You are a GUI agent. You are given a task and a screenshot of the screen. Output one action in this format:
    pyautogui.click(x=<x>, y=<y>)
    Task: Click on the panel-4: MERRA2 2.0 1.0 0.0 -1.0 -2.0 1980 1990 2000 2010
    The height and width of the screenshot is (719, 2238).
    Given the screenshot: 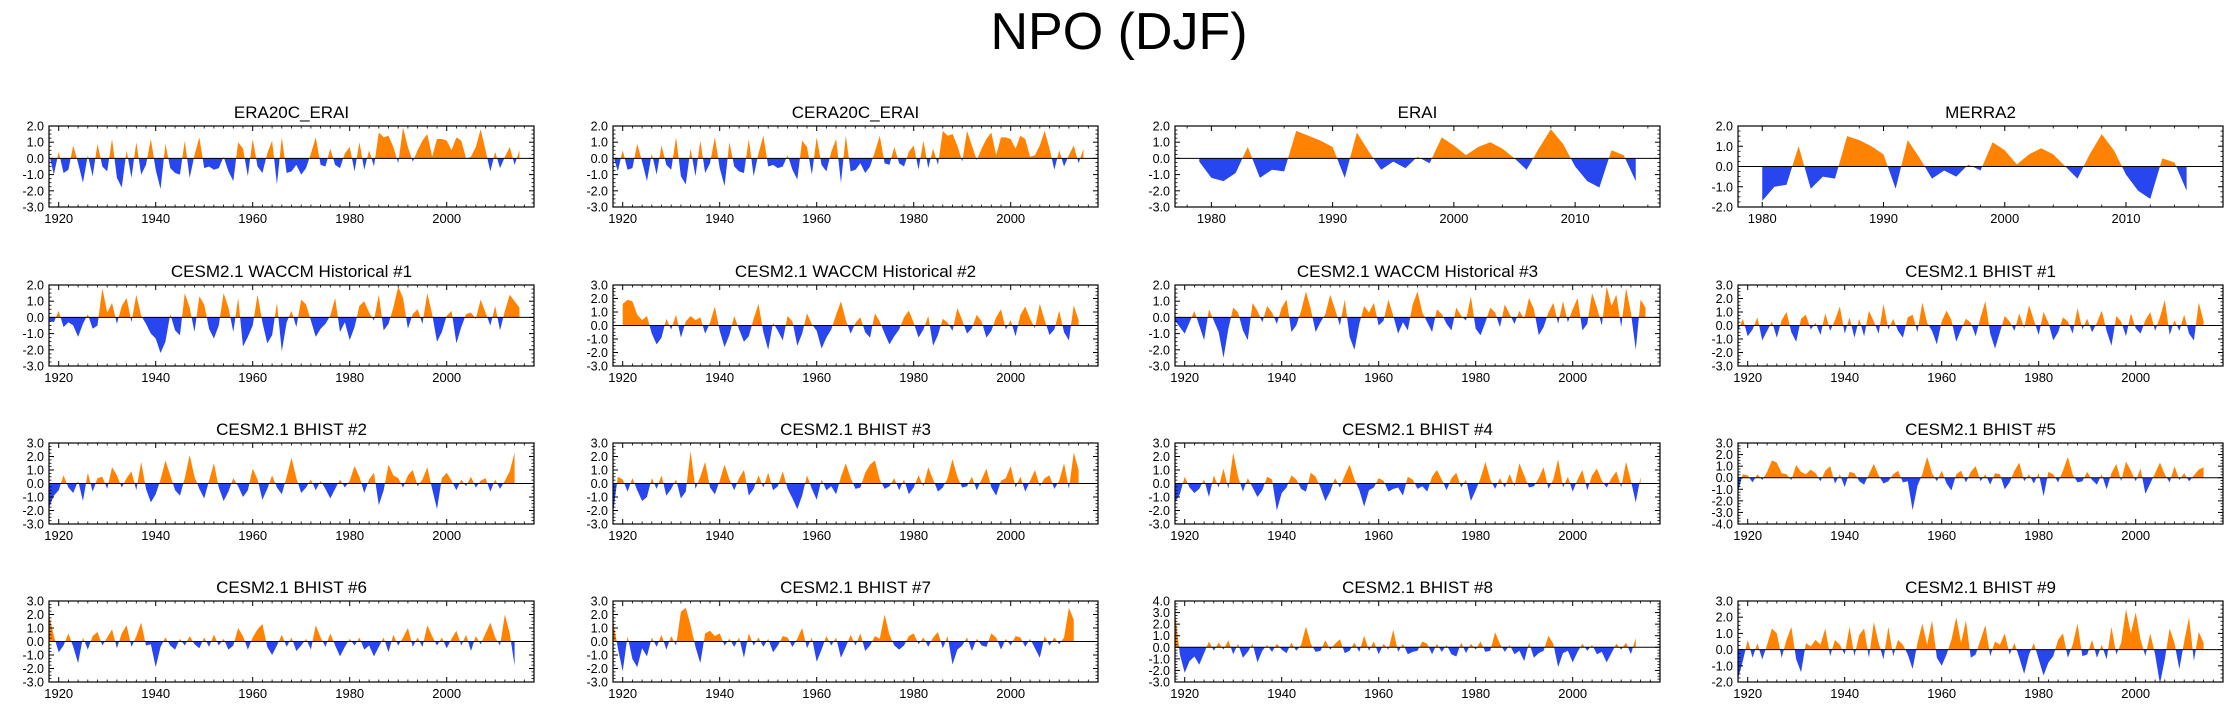 What is the action you would take?
    pyautogui.click(x=1967, y=164)
    